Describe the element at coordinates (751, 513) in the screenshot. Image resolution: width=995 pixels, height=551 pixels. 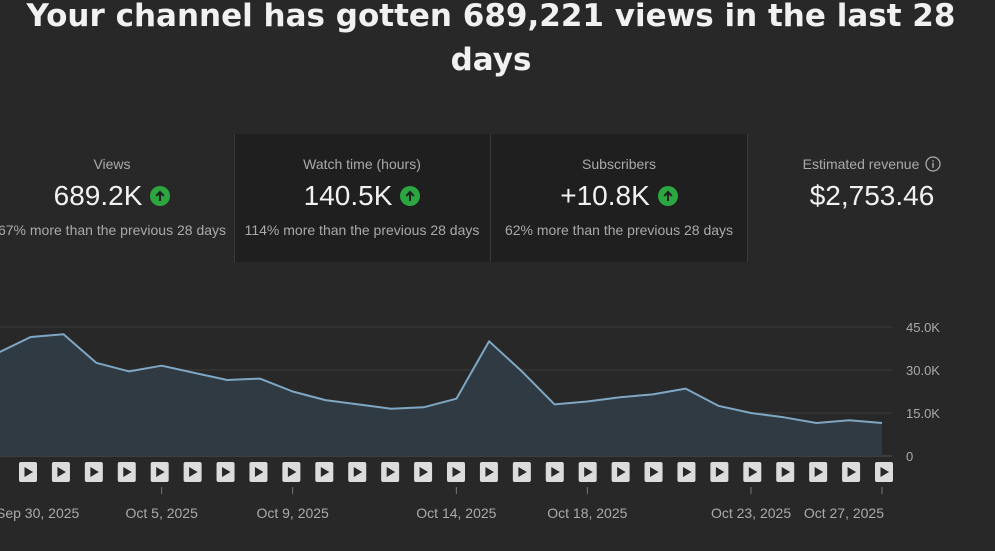
I see `x-tick-label: Oct 23, 2025` at that location.